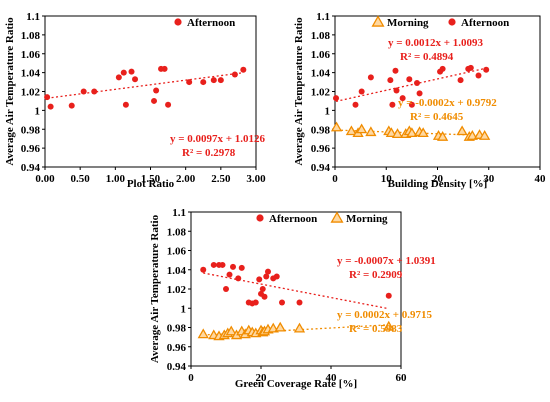  Describe the element at coordinates (436, 43) in the screenshot. I see `trendline-equation: y = 0.0012x + 1.0093` at that location.